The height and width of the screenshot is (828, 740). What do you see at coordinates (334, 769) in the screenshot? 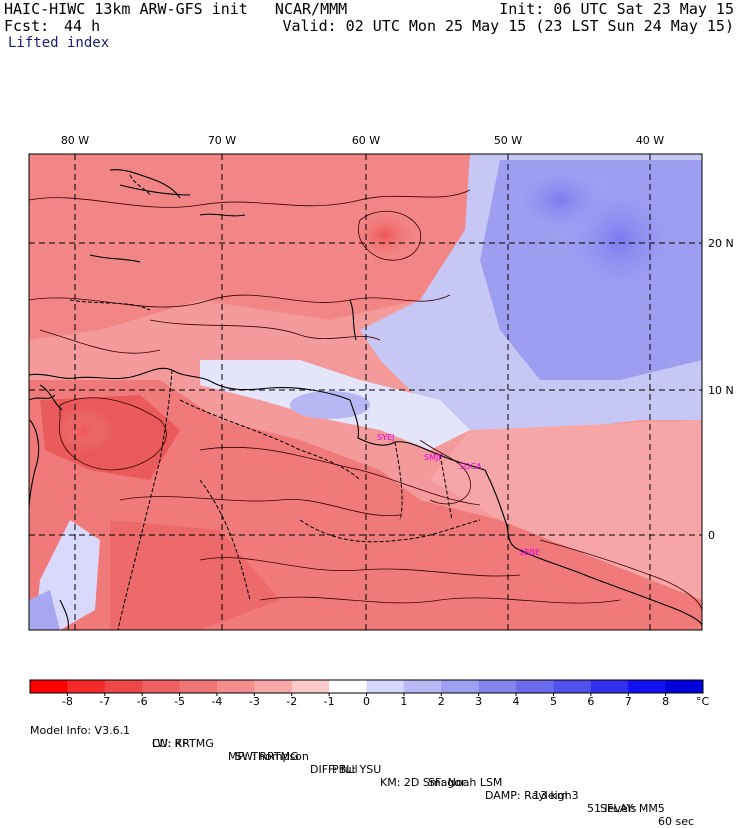
I see `diff-option: DIFF: full` at bounding box center [334, 769].